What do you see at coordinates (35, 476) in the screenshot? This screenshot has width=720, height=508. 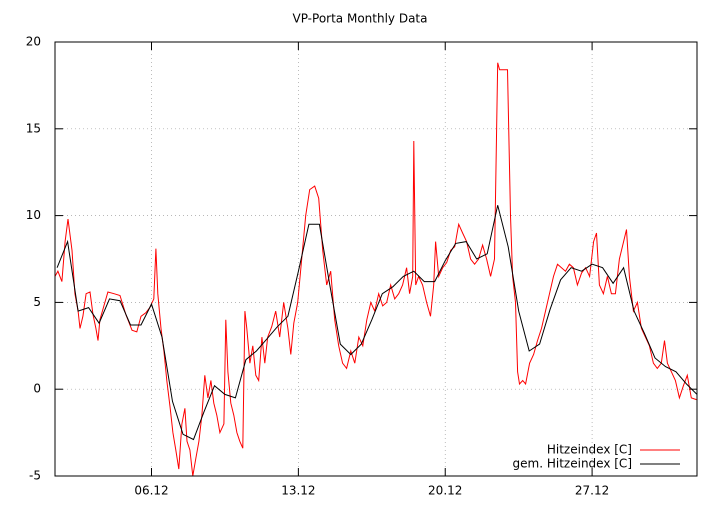 I see `y-tick-label: -5` at bounding box center [35, 476].